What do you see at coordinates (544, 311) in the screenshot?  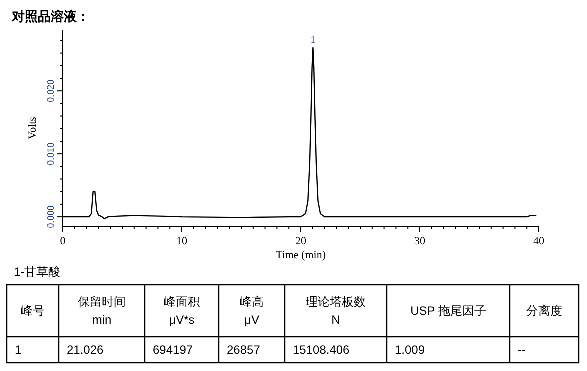 I see `text: 分离度` at bounding box center [544, 311].